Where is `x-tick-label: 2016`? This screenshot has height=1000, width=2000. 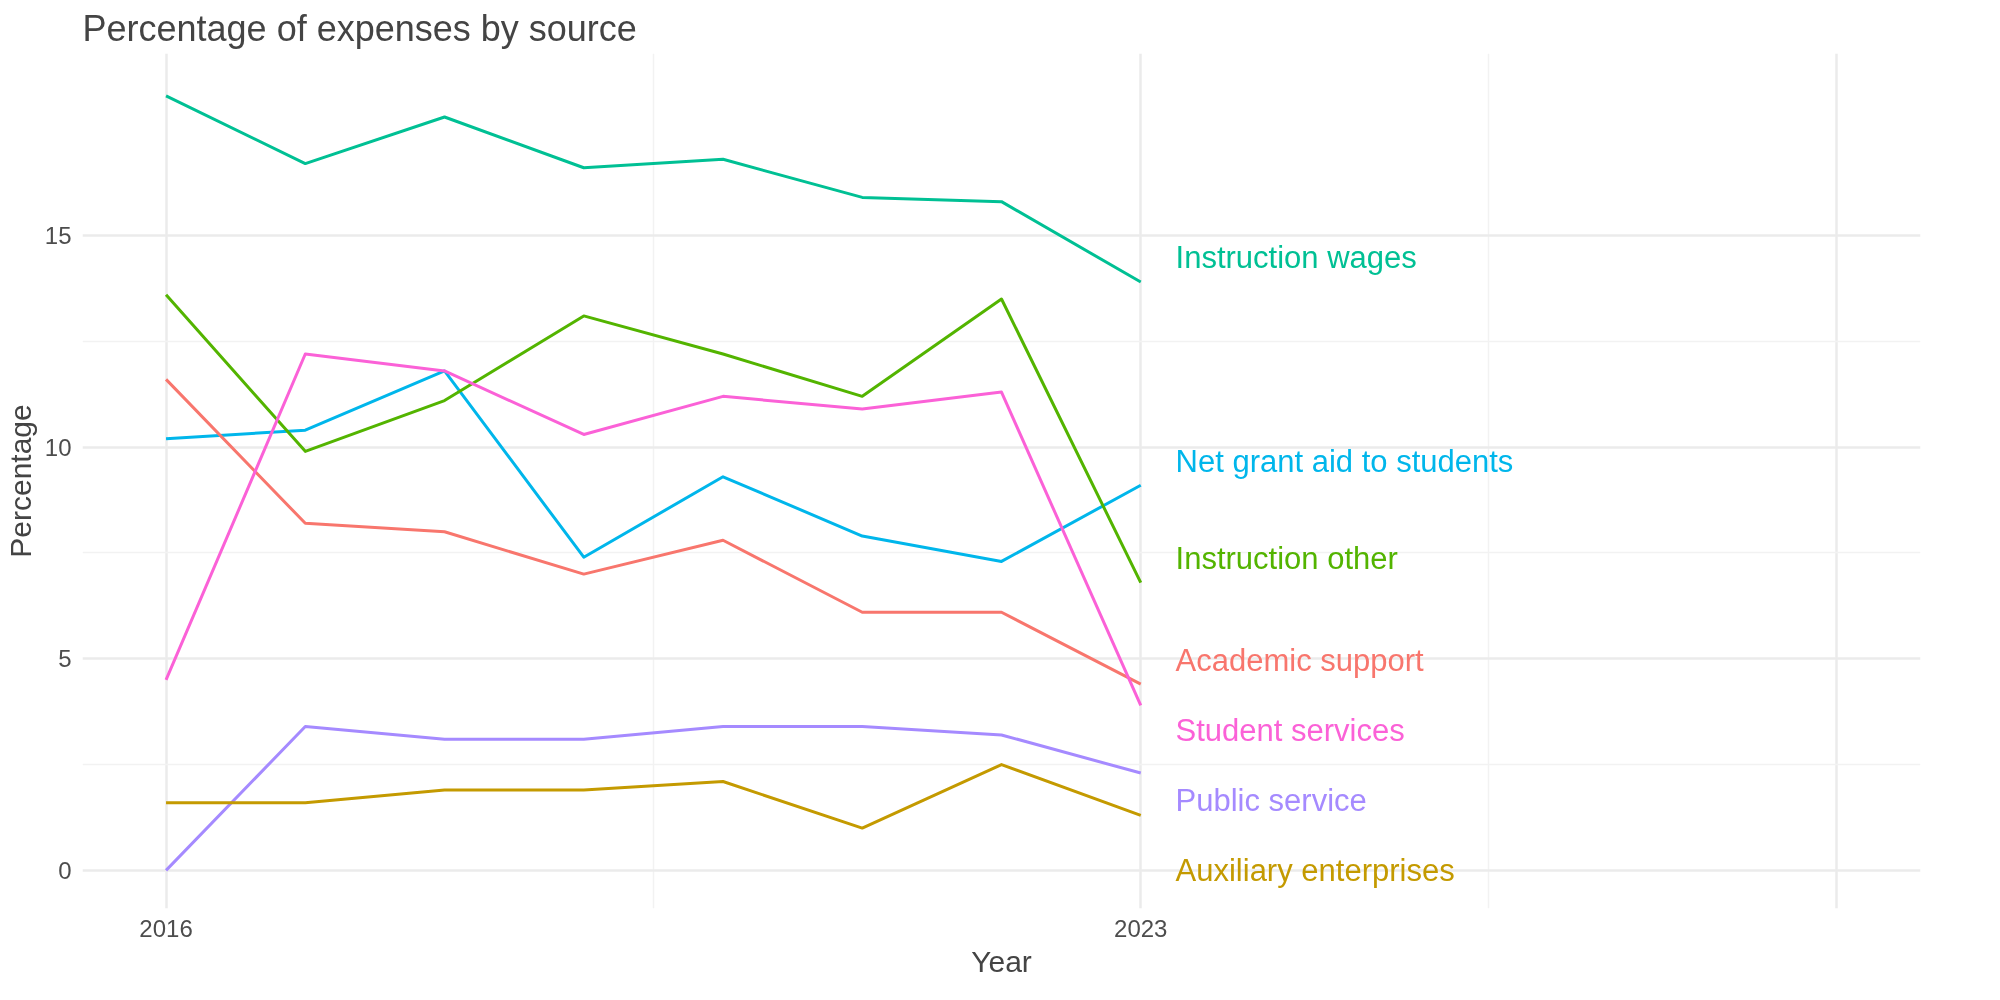
x-tick-label: 2016 is located at coordinates (166, 928).